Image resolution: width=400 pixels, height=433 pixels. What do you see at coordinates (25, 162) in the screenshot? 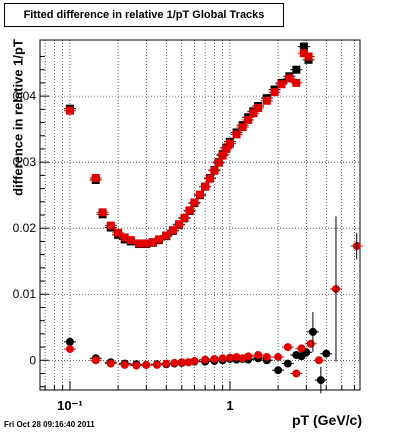
I see `y-tick-label: 0.03` at bounding box center [25, 162].